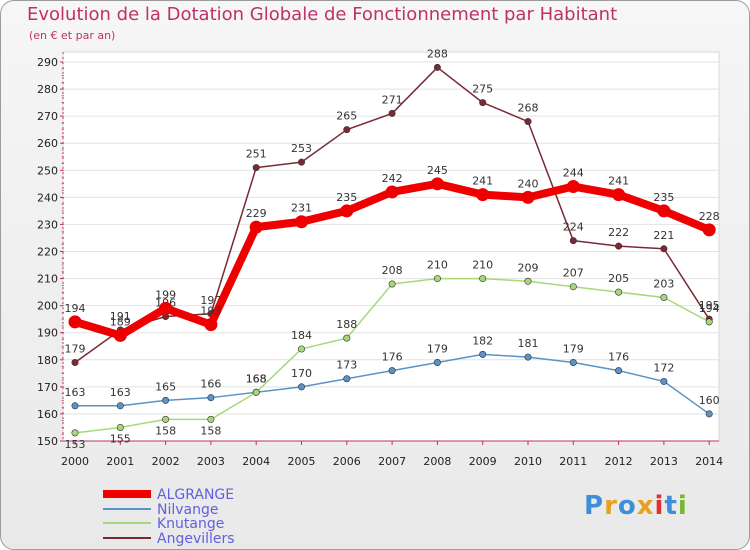 This screenshot has height=550, width=750. I want to click on data-label-algrange: 244, so click(573, 173).